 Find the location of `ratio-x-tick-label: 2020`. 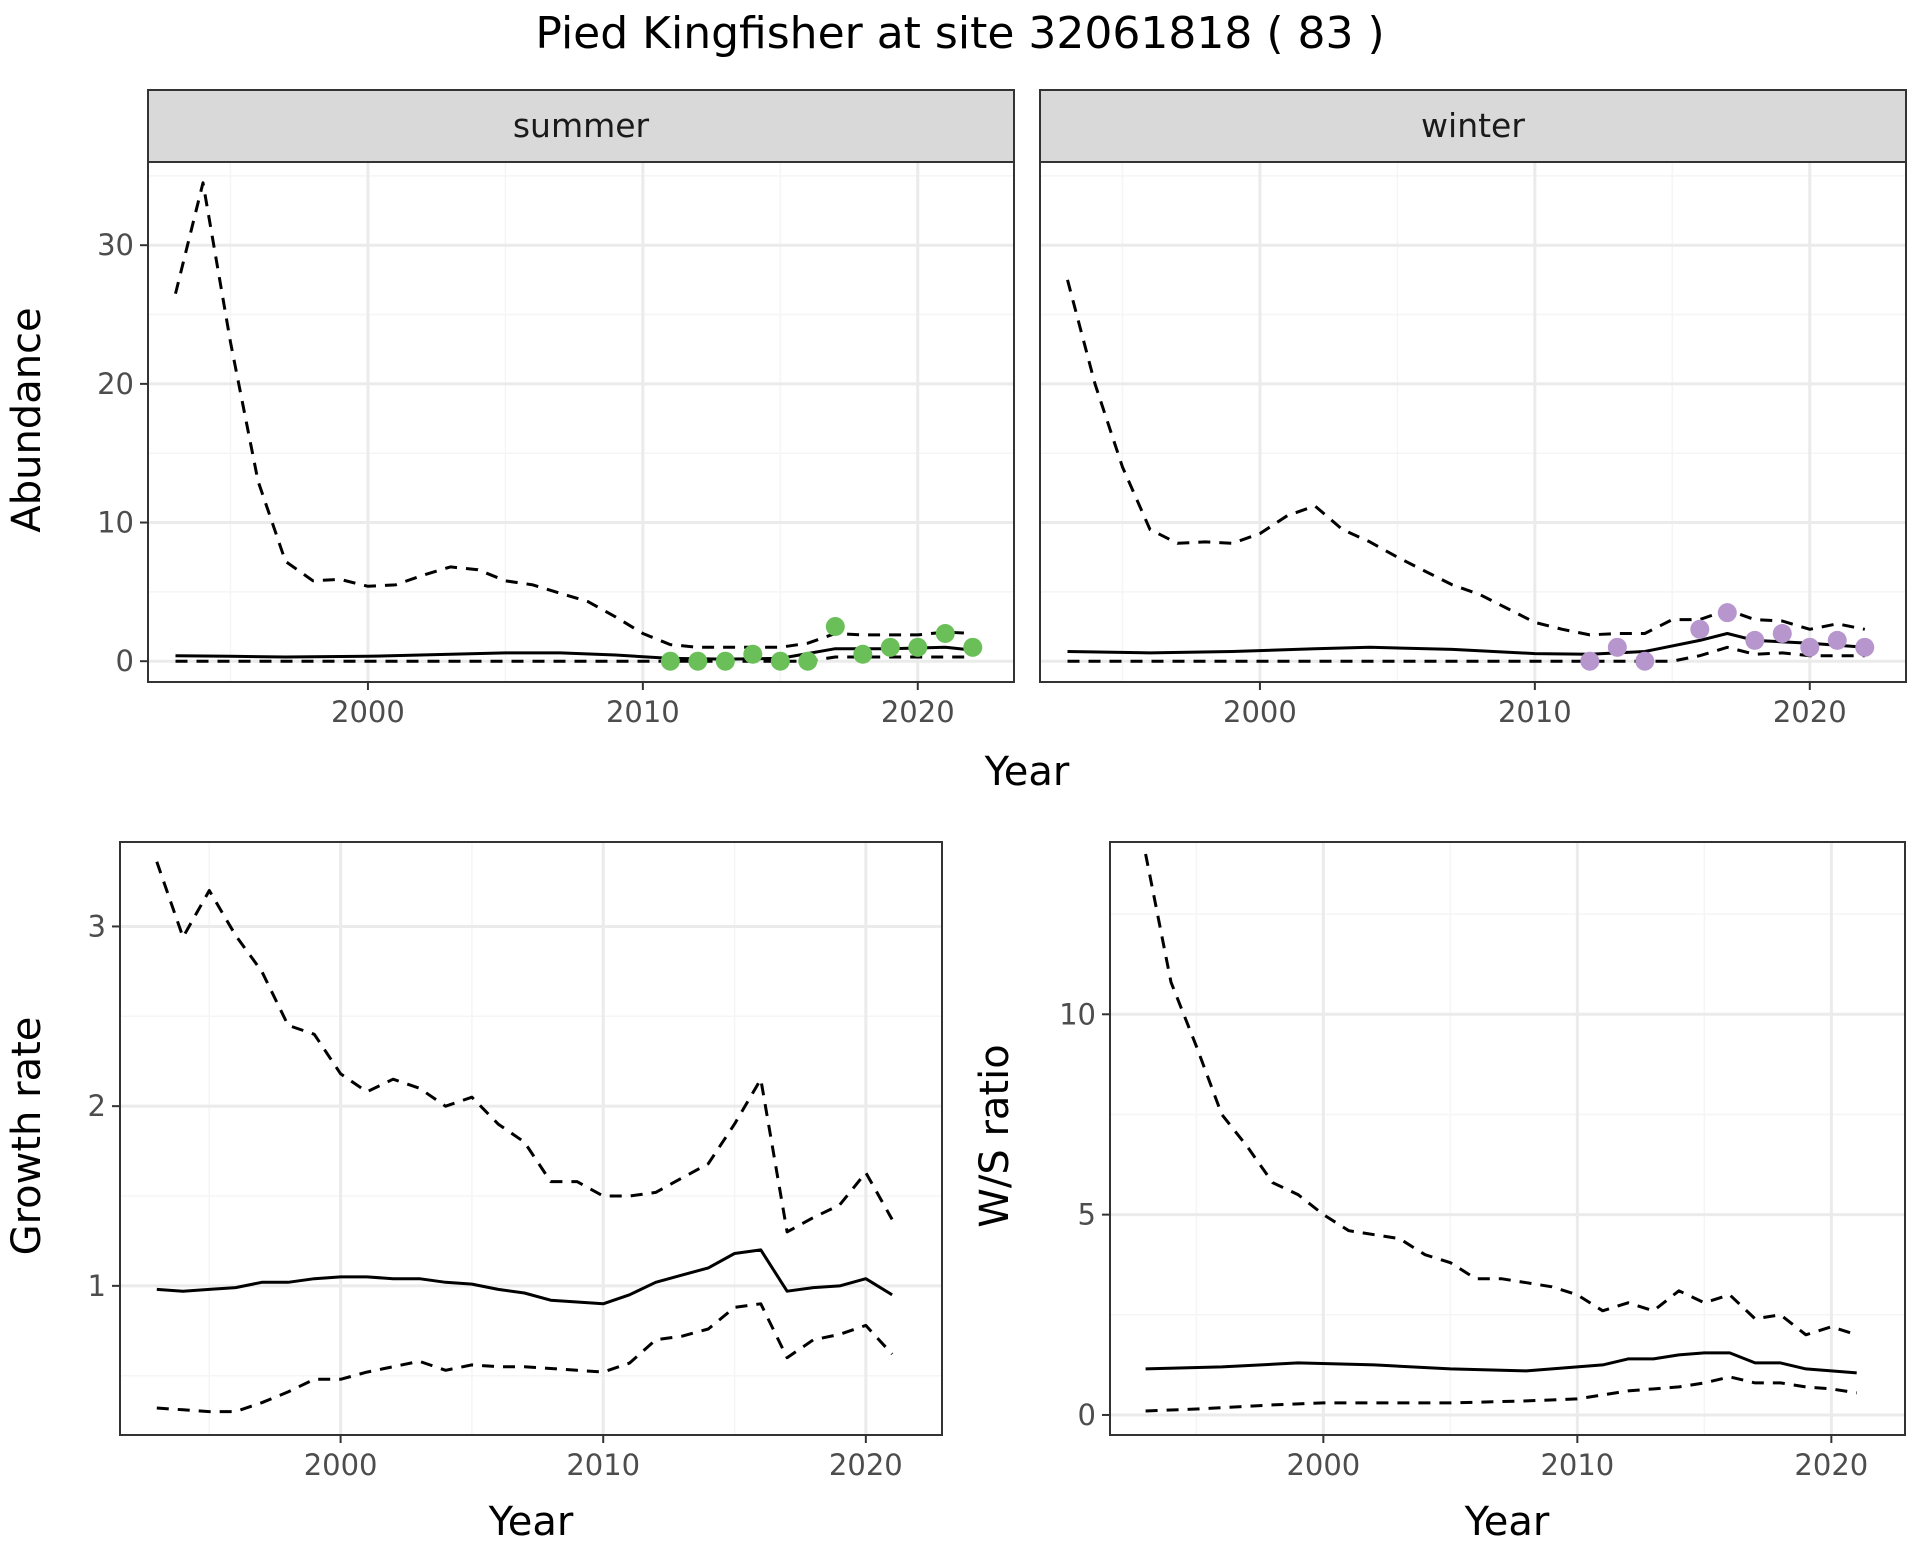

ratio-x-tick-label: 2020 is located at coordinates (1831, 1465).